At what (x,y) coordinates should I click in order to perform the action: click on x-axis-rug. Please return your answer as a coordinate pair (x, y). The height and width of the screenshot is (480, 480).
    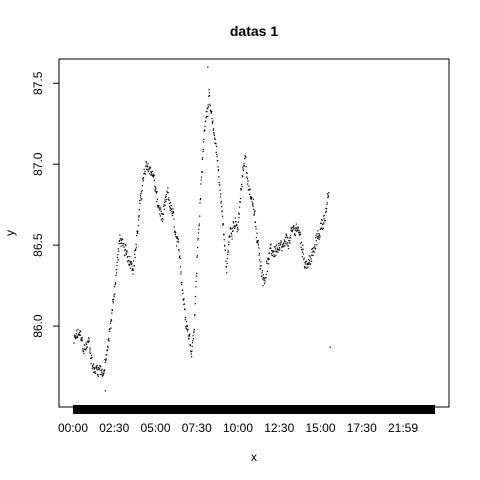
    Looking at the image, I should click on (254, 409).